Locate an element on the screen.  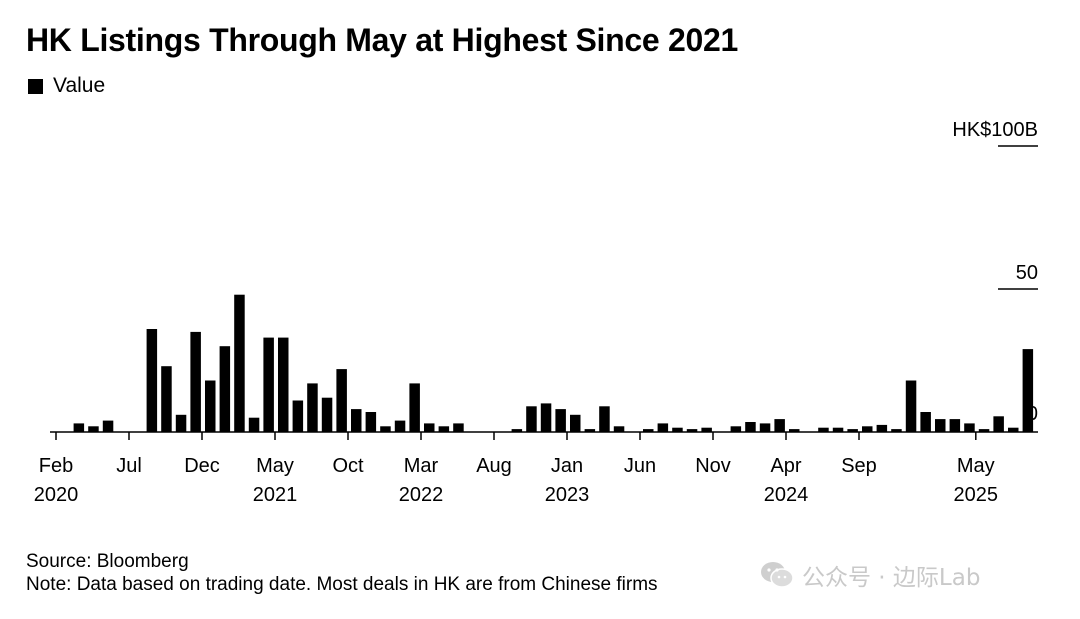
x-tick-label: Jul is located at coordinates (129, 466).